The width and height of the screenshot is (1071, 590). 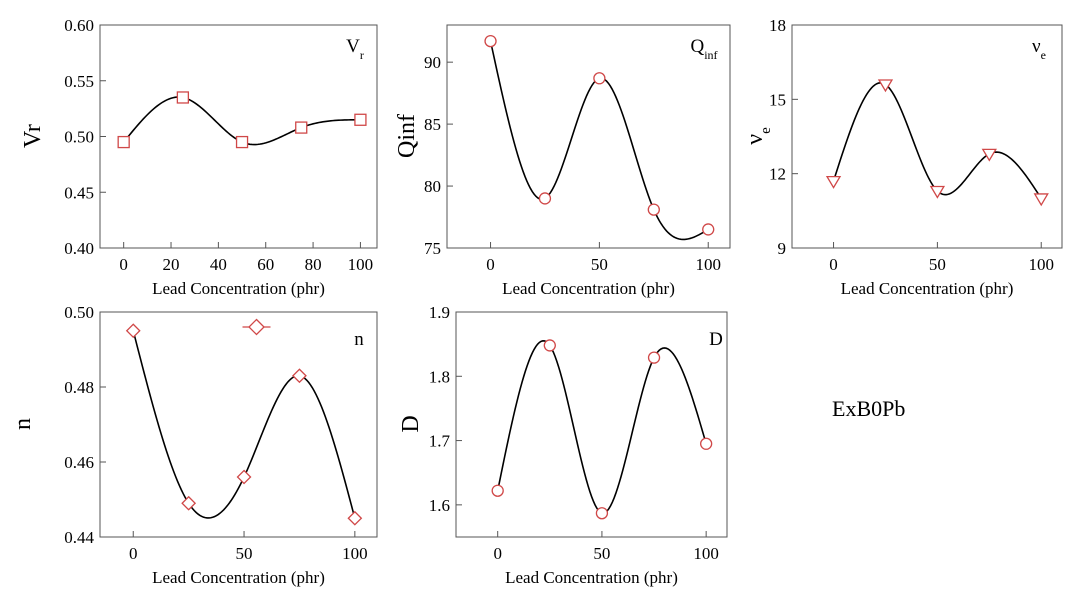 I want to click on series-corner-label: Vr, so click(x=355, y=49).